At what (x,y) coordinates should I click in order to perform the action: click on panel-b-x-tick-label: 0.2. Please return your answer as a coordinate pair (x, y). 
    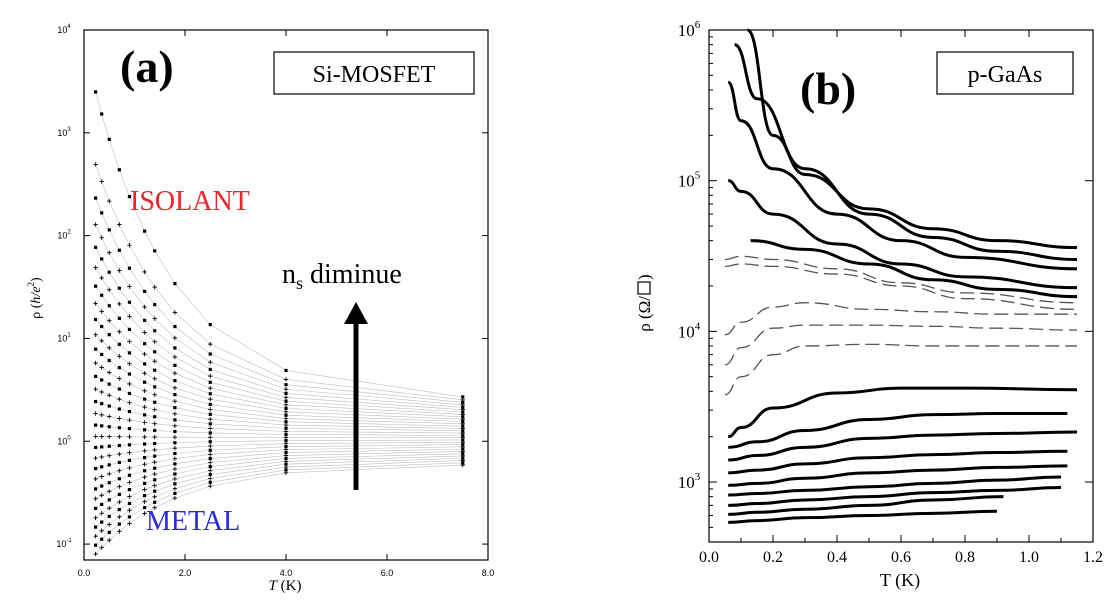
    Looking at the image, I should click on (773, 557).